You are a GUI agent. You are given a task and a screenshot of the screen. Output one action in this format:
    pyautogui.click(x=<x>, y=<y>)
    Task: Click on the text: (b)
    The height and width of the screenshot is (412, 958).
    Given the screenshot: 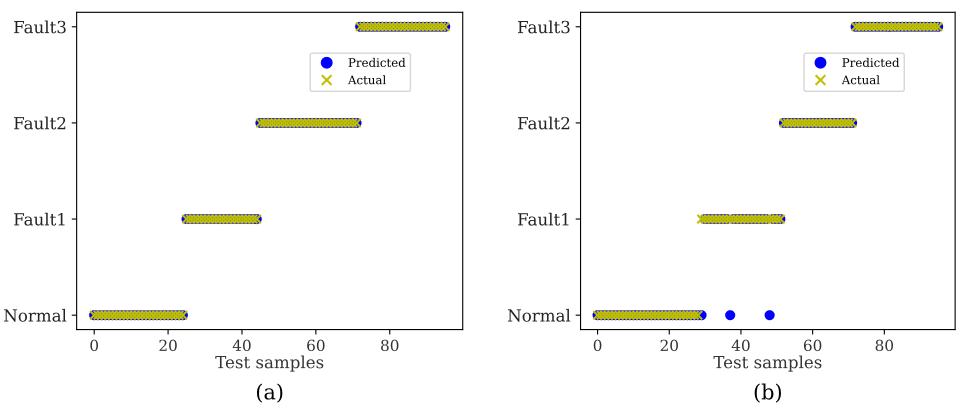 What is the action you would take?
    pyautogui.click(x=767, y=393)
    